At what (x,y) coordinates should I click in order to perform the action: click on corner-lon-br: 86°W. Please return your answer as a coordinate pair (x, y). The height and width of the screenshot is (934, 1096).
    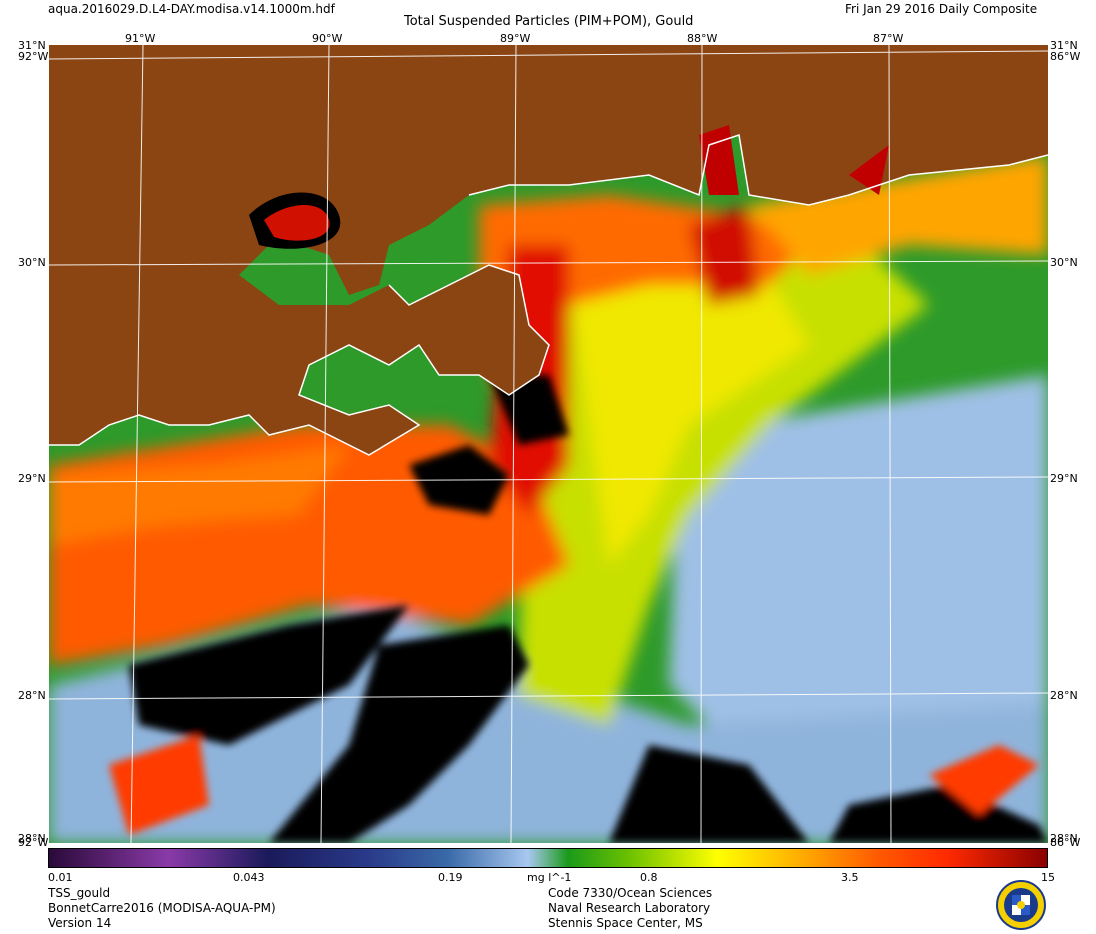
    Looking at the image, I should click on (1065, 842).